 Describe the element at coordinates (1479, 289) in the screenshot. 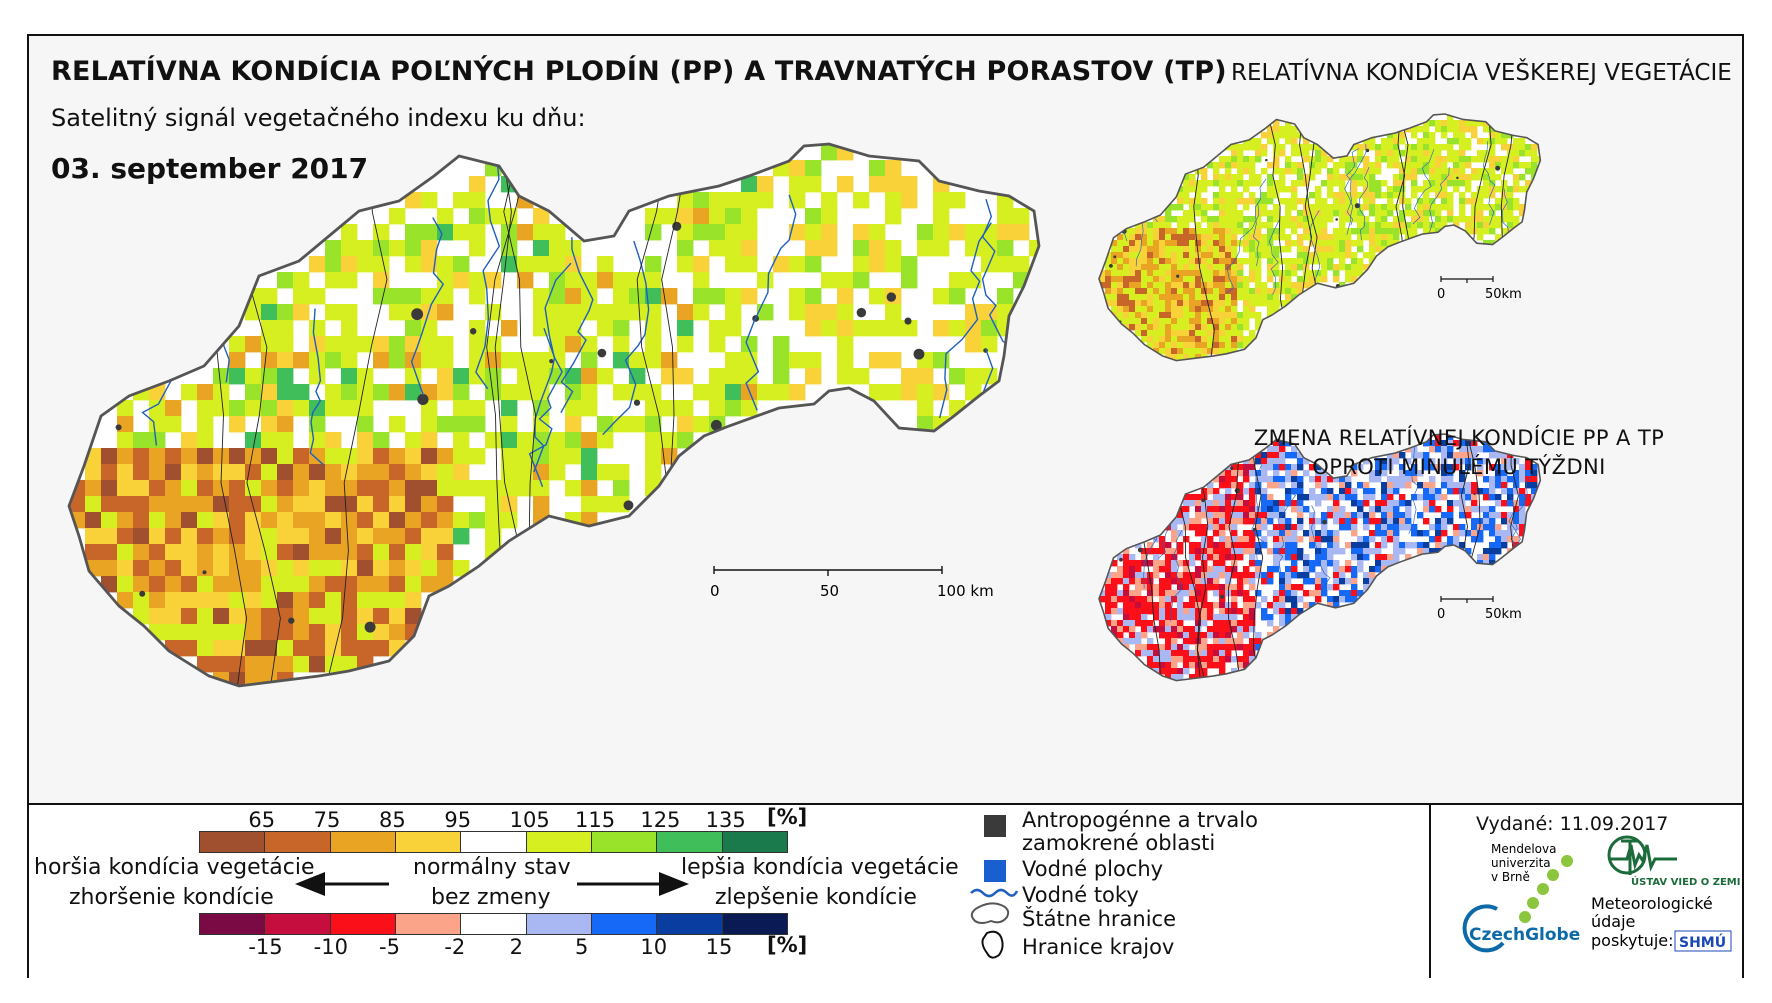

I see `small-scale-bar-1: 0 50km` at that location.